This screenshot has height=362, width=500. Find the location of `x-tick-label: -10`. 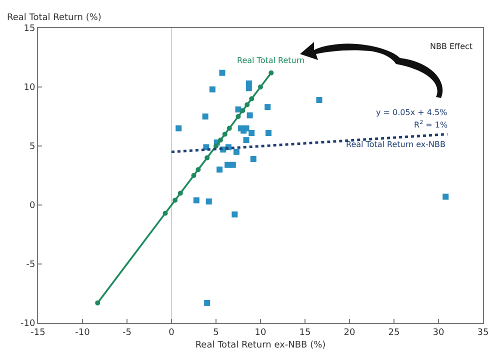

x-tick-label: -10 is located at coordinates (82, 333).